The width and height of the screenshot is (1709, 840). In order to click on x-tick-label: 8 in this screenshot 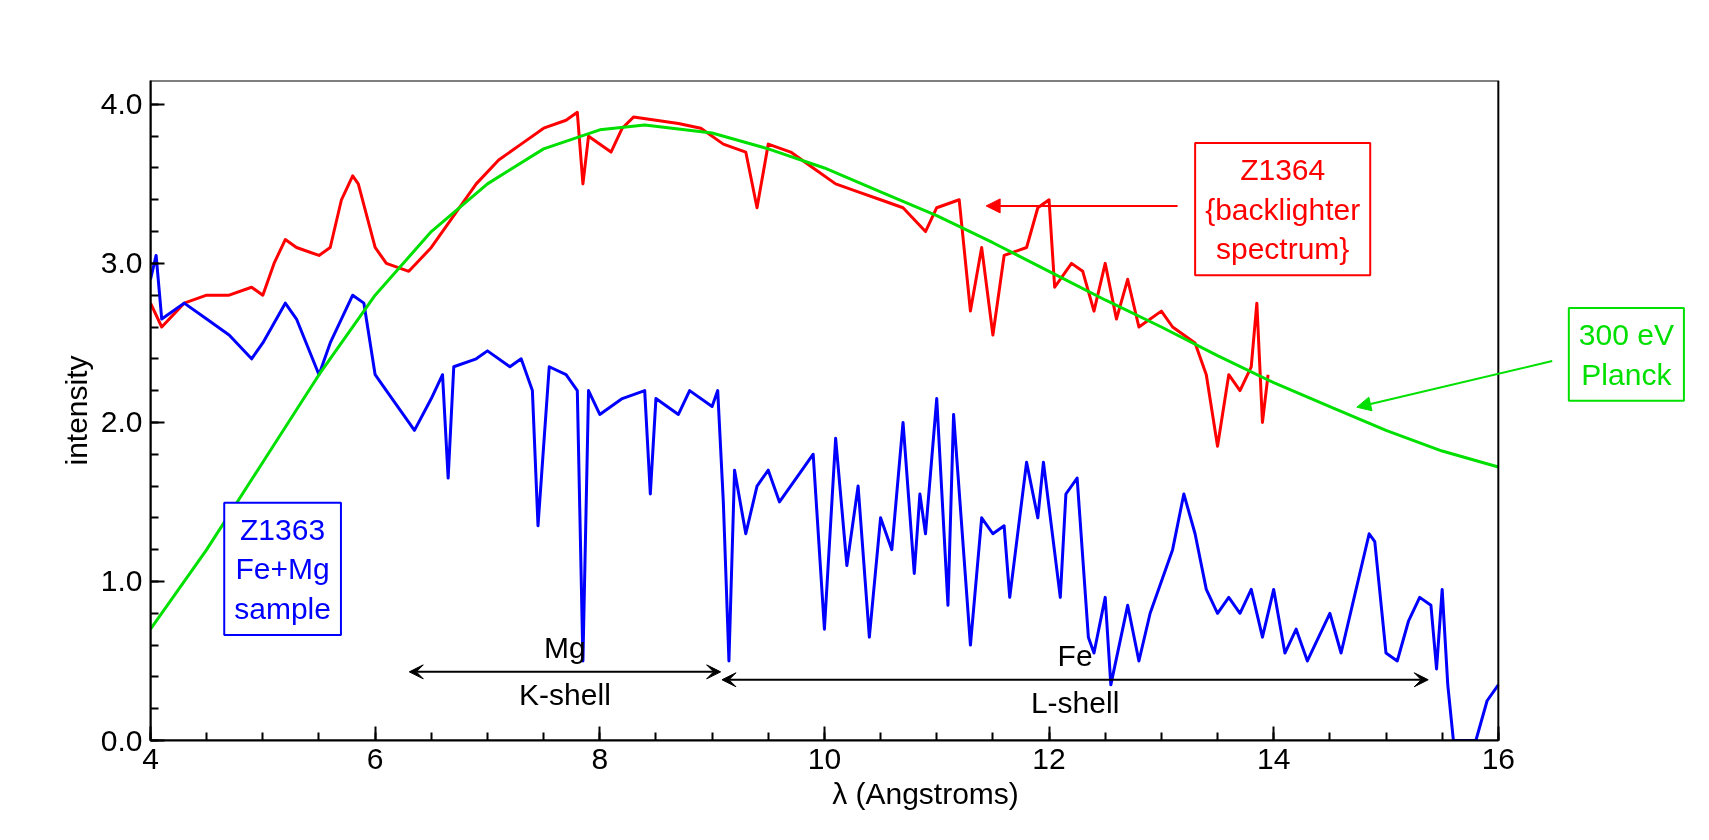, I will do `click(600, 758)`.